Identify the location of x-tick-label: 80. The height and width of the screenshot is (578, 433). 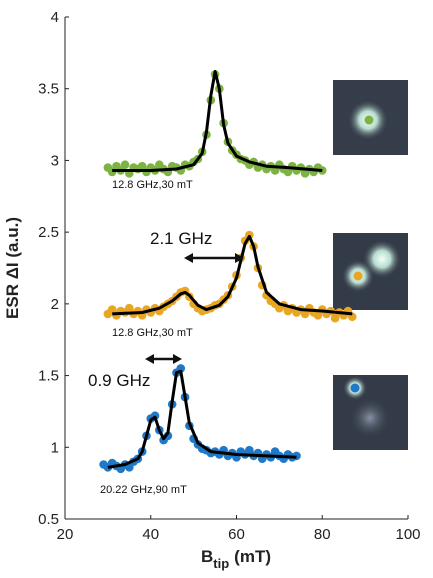
(322, 534).